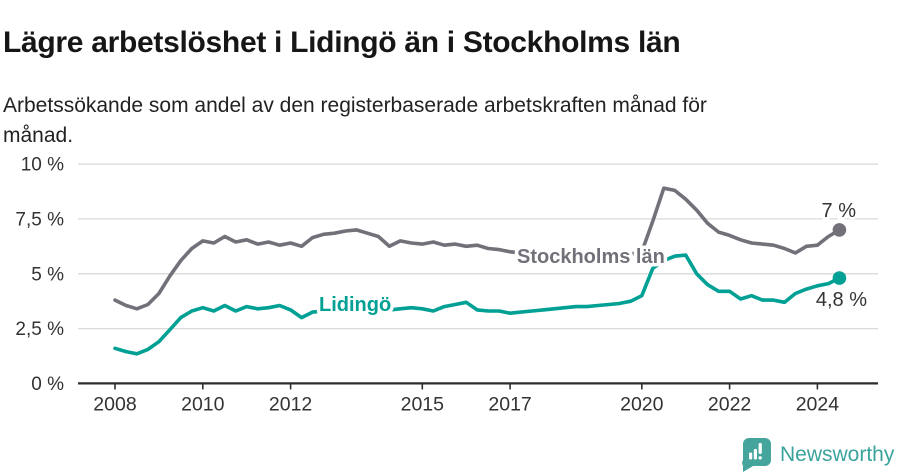  I want to click on x-axis-label: 2024, so click(818, 404).